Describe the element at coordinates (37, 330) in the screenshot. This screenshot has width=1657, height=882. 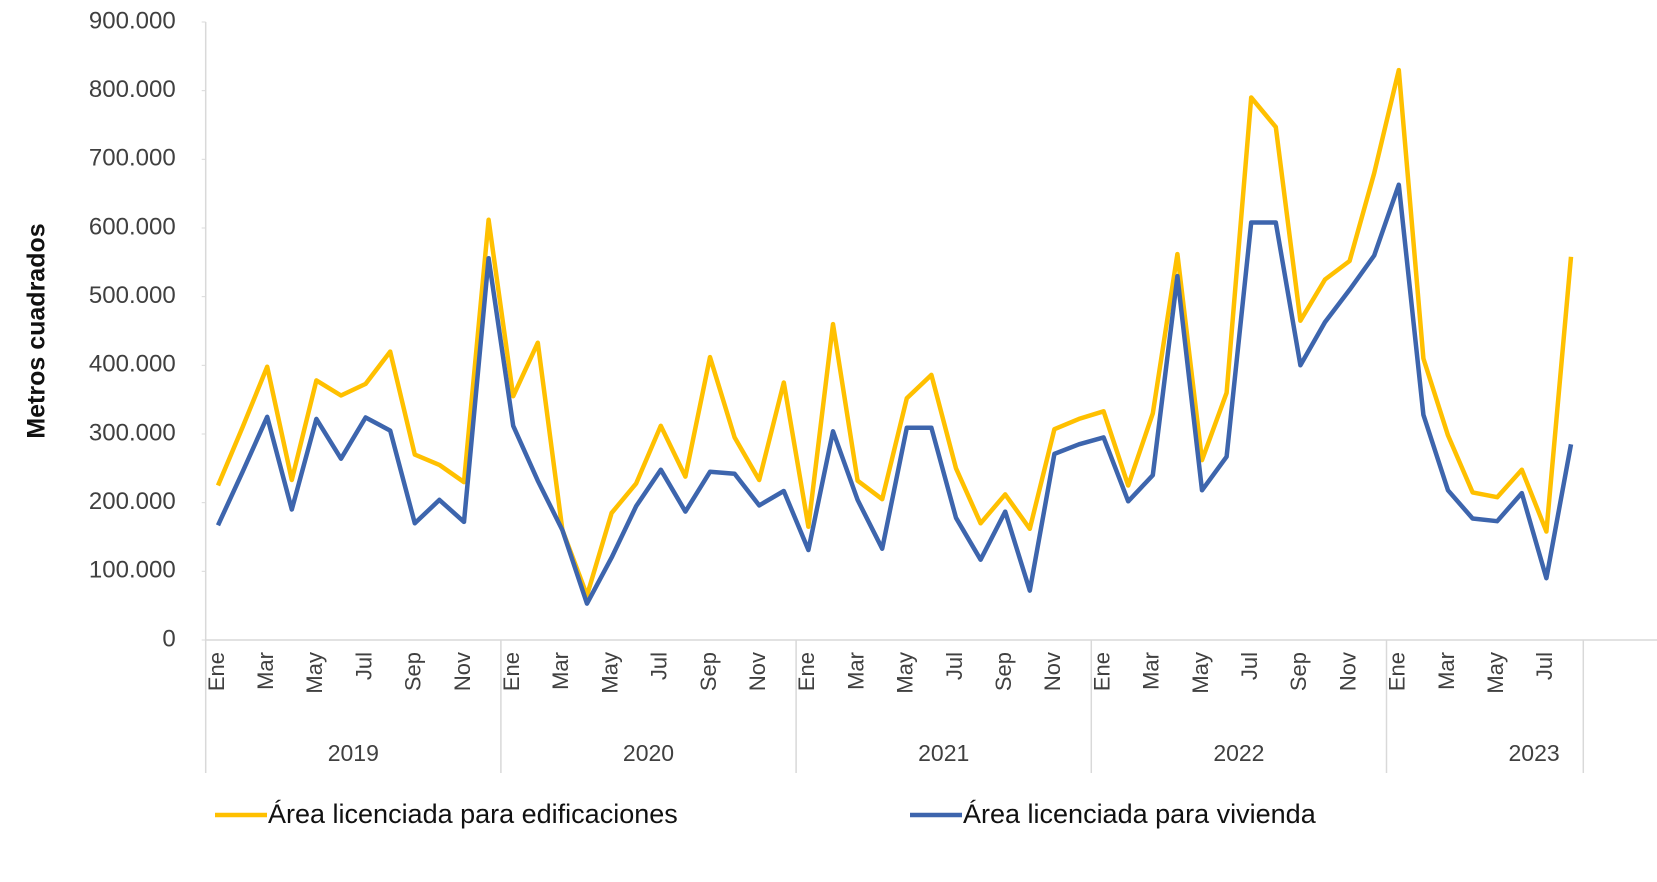
I see `y-axis-label: Metros cuadrados` at that location.